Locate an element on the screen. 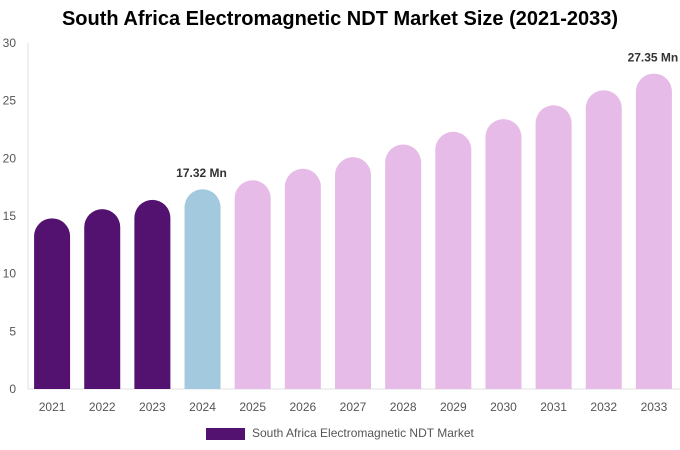  bar-2024 is located at coordinates (202, 289).